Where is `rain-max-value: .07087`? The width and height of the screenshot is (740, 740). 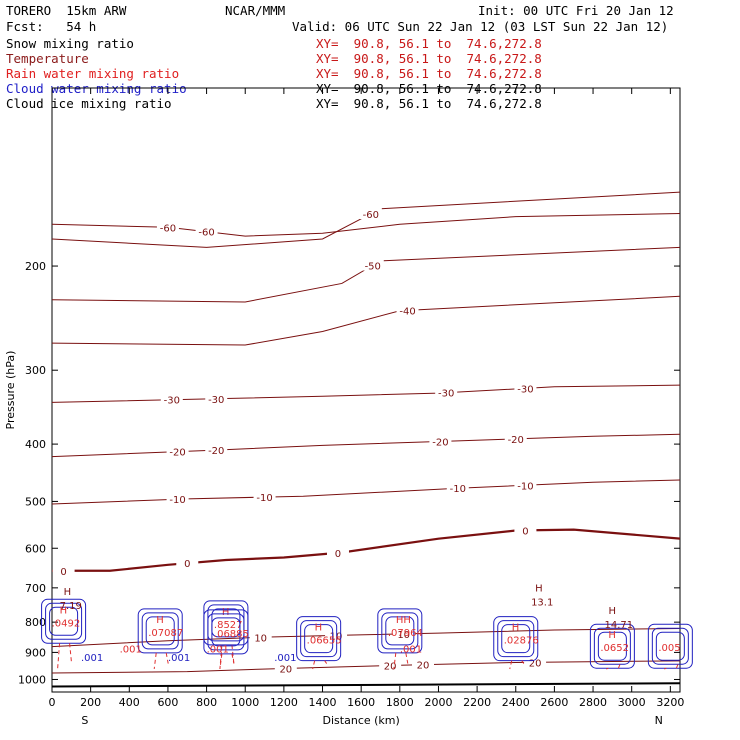 rain-max-value: .07087 is located at coordinates (165, 633).